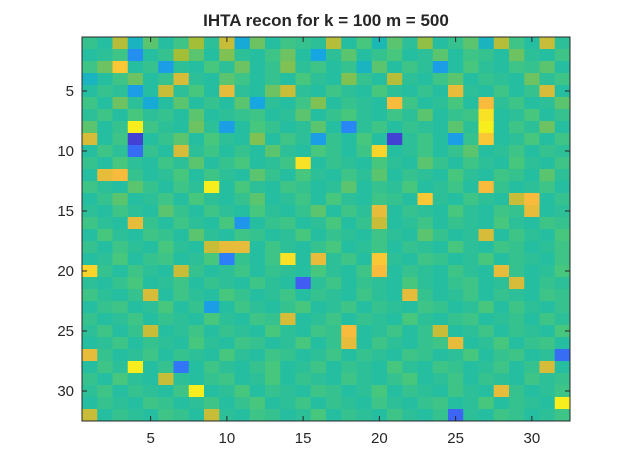  I want to click on x-tick-label: 30, so click(532, 438).